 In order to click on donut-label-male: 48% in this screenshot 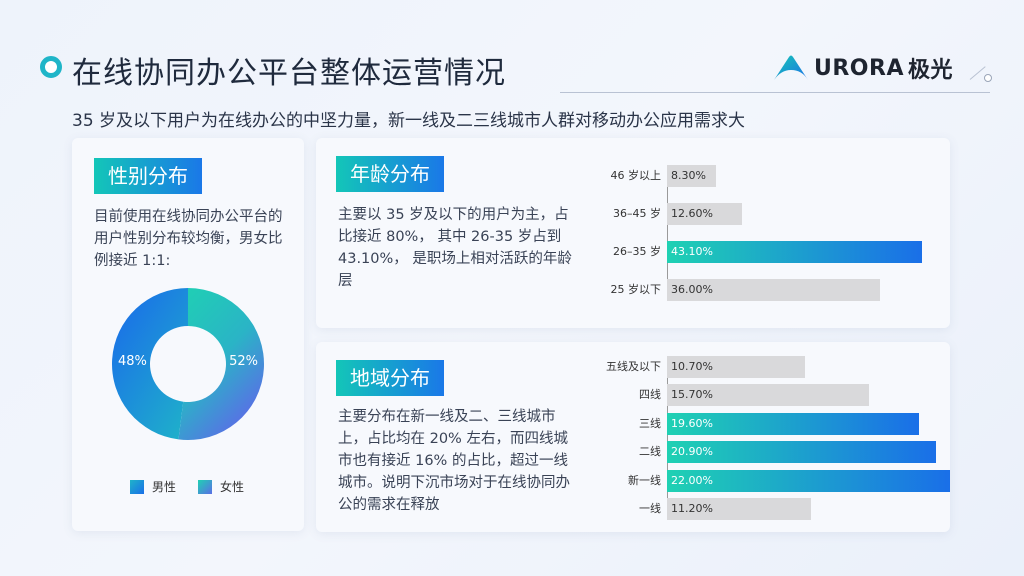, I will do `click(132, 361)`.